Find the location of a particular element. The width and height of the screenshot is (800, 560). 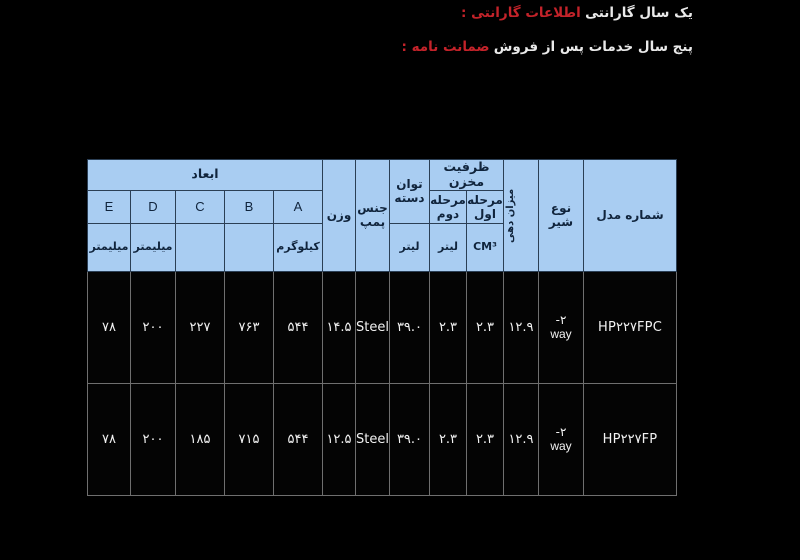

col-header-dim-c: C is located at coordinates (200, 206).